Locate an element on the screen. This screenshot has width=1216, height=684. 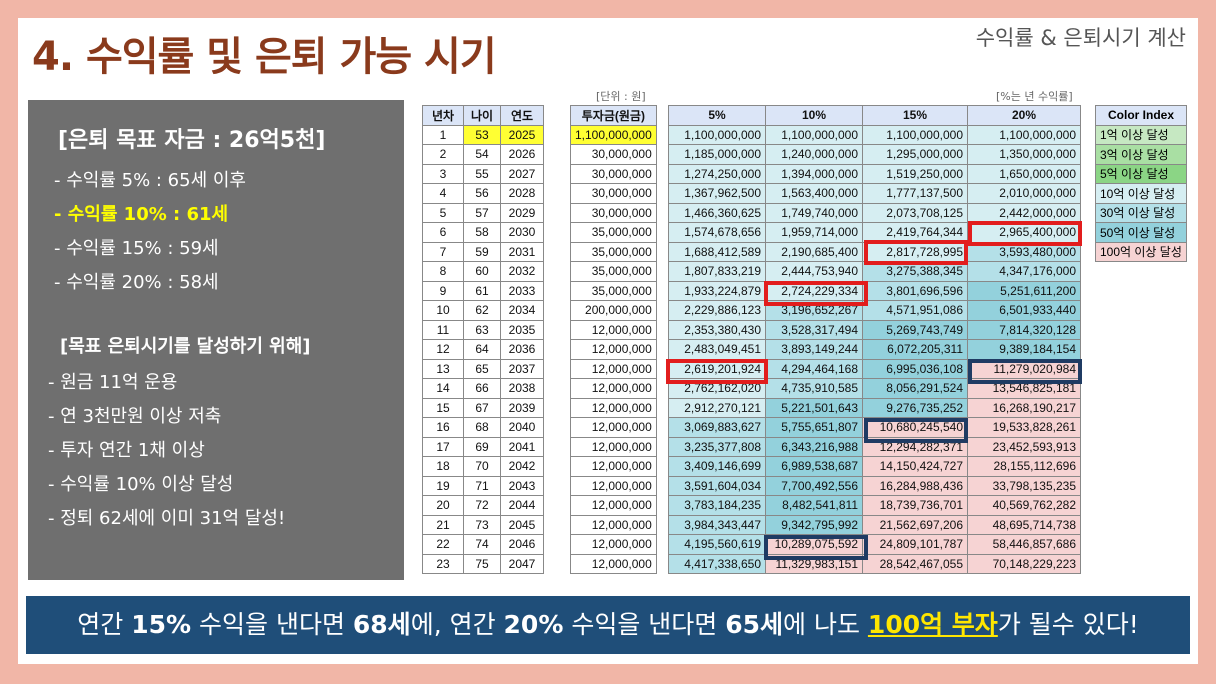
table-cell: 16 is located at coordinates (443, 427).